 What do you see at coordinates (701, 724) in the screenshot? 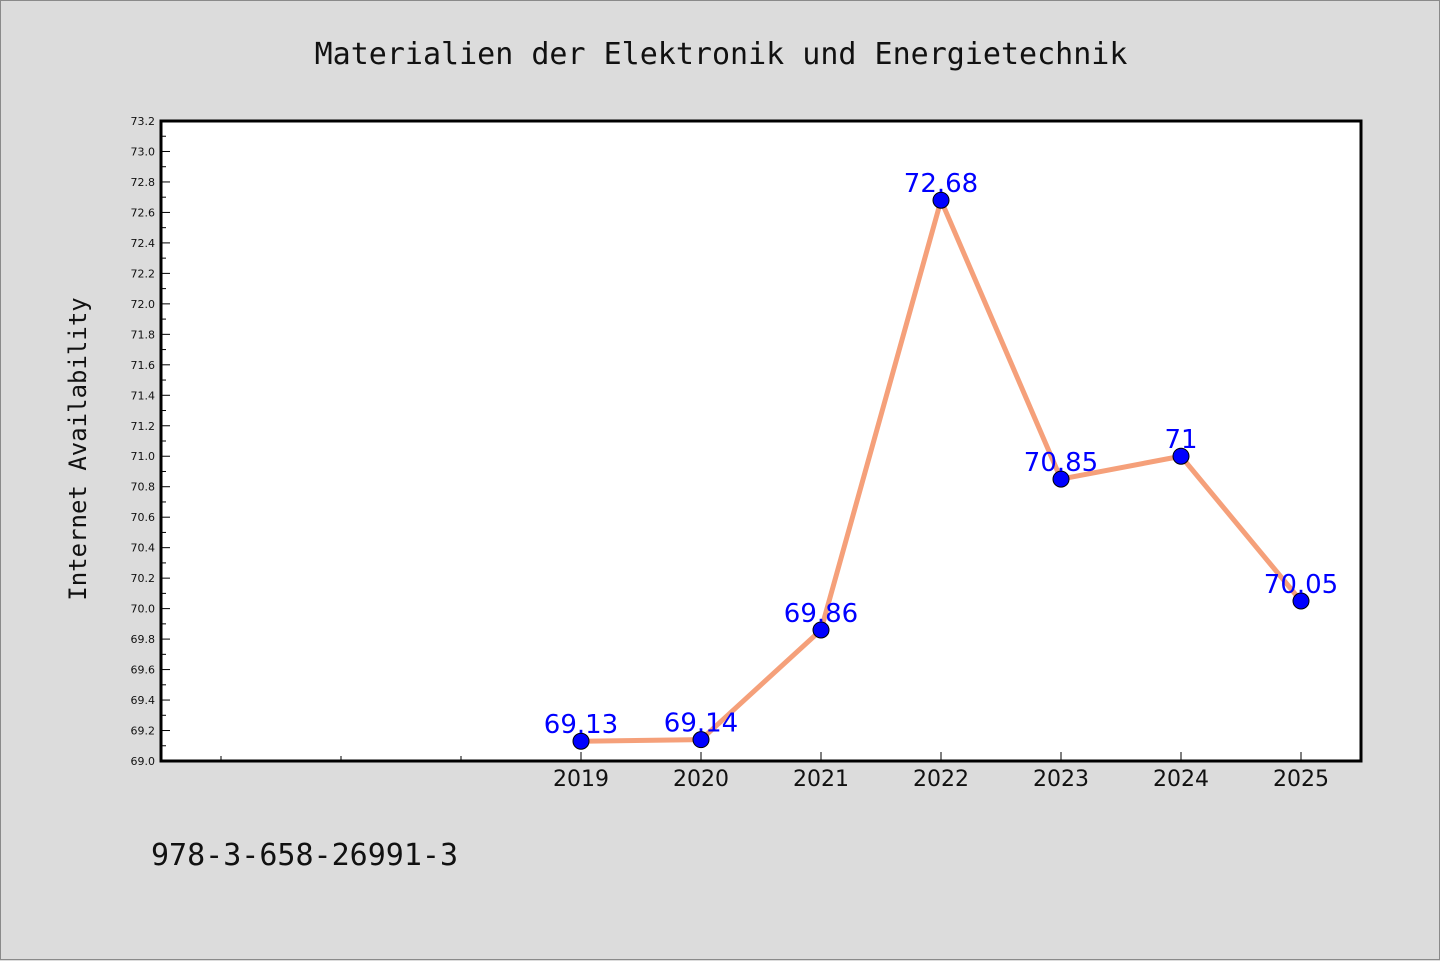
I see `data-label: 69.14` at bounding box center [701, 724].